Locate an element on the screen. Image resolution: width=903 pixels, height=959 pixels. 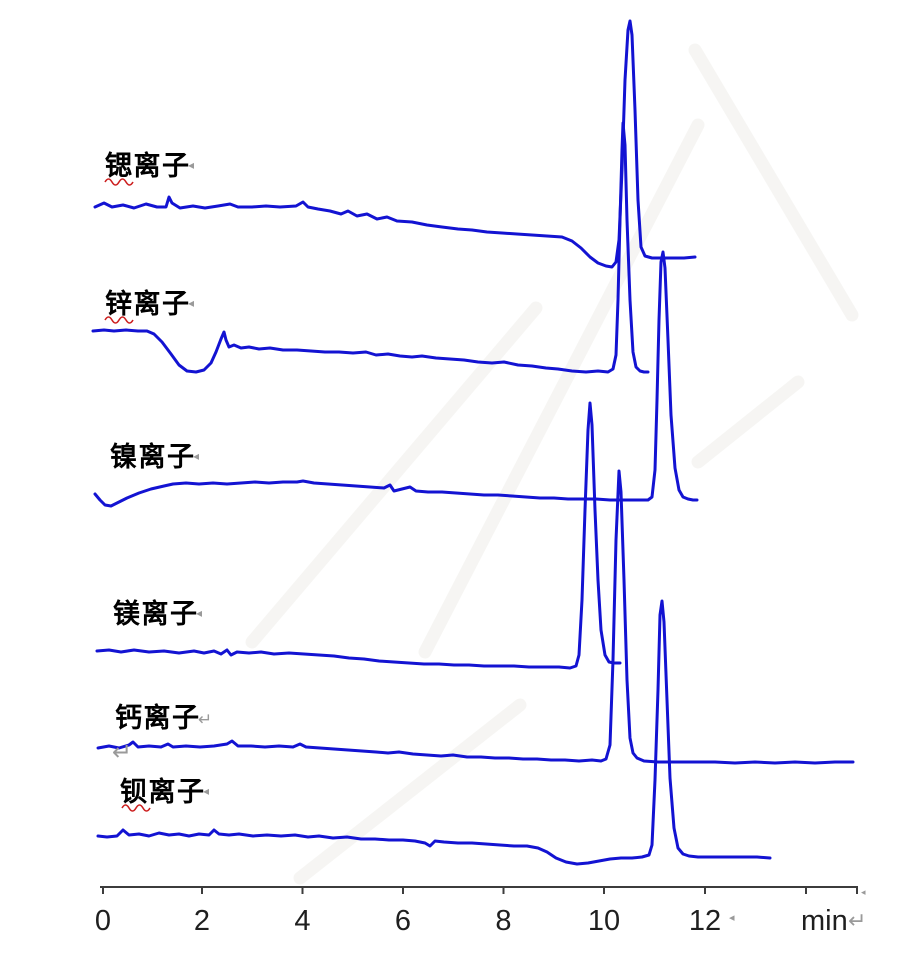
x-axis-tick-label: 6 is located at coordinates (403, 921).